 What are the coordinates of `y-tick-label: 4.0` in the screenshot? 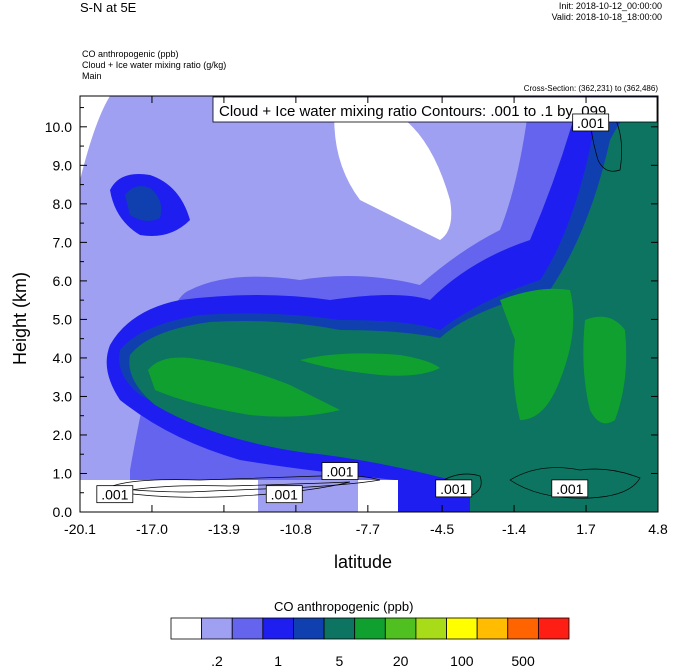 It's located at (63, 358).